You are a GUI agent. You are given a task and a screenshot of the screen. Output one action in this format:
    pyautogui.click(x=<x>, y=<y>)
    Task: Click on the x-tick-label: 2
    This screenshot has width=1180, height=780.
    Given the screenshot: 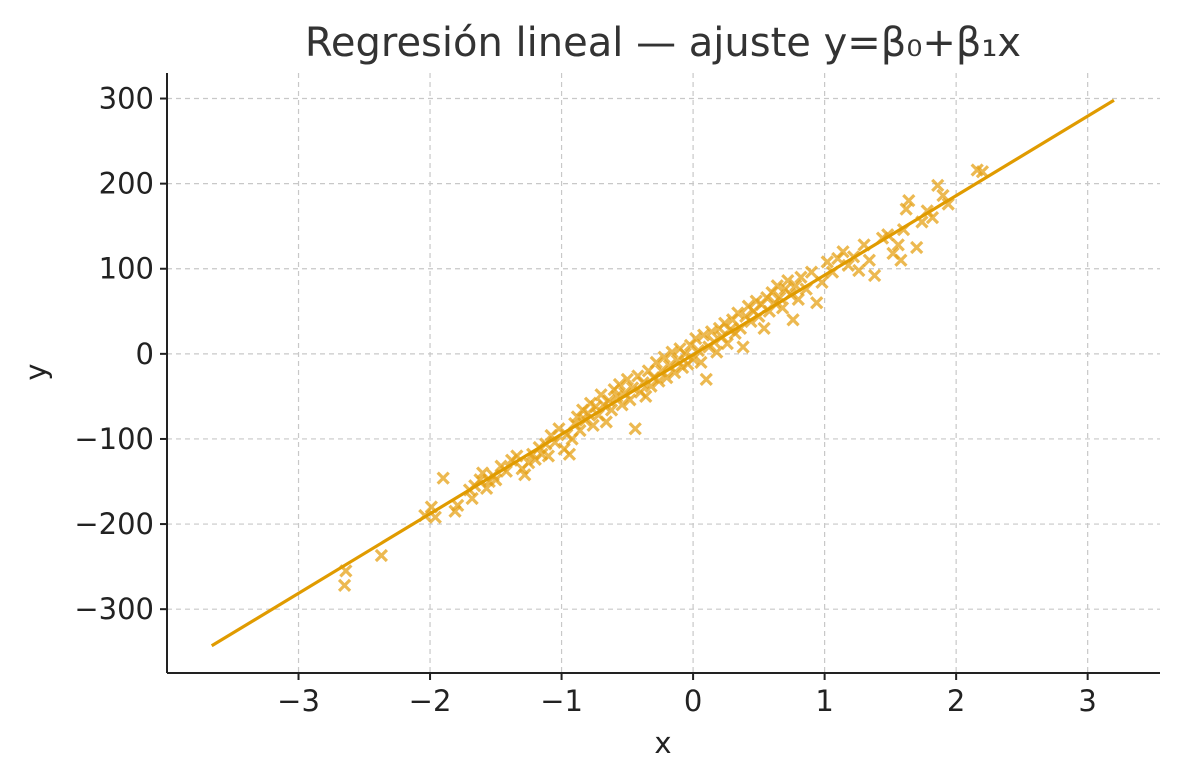 What is the action you would take?
    pyautogui.click(x=956, y=701)
    